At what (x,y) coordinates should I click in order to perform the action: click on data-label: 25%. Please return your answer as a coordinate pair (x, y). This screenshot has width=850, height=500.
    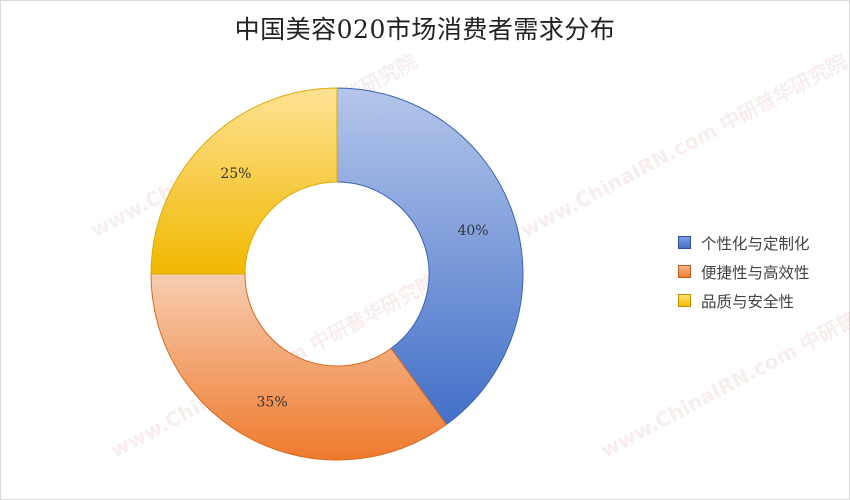
    Looking at the image, I should click on (235, 174).